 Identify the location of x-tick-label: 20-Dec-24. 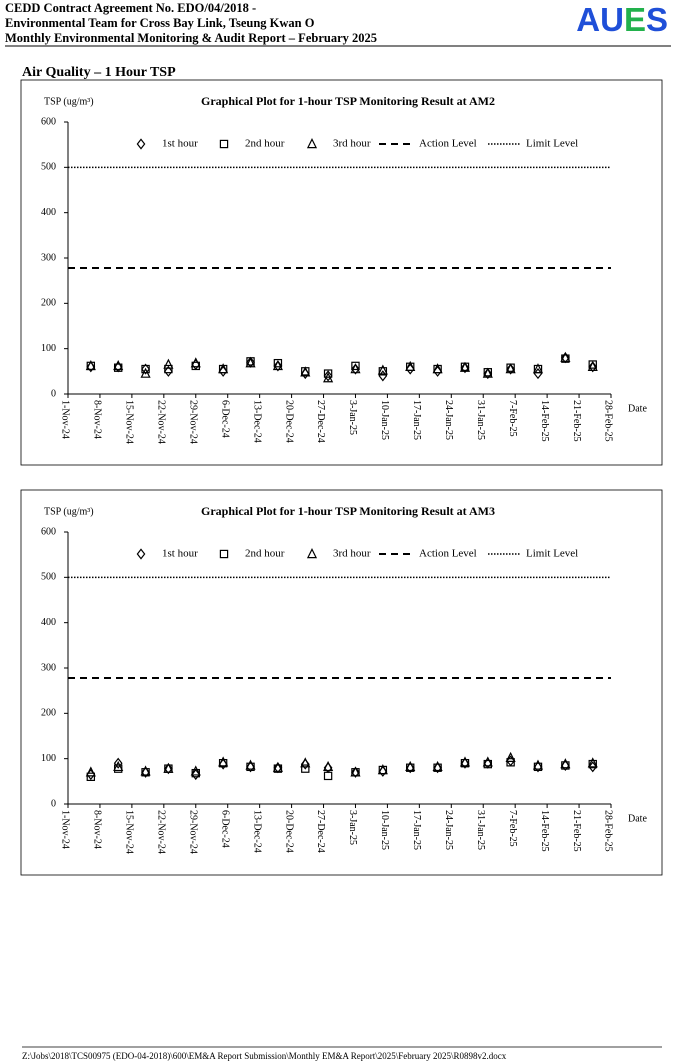
(288, 831).